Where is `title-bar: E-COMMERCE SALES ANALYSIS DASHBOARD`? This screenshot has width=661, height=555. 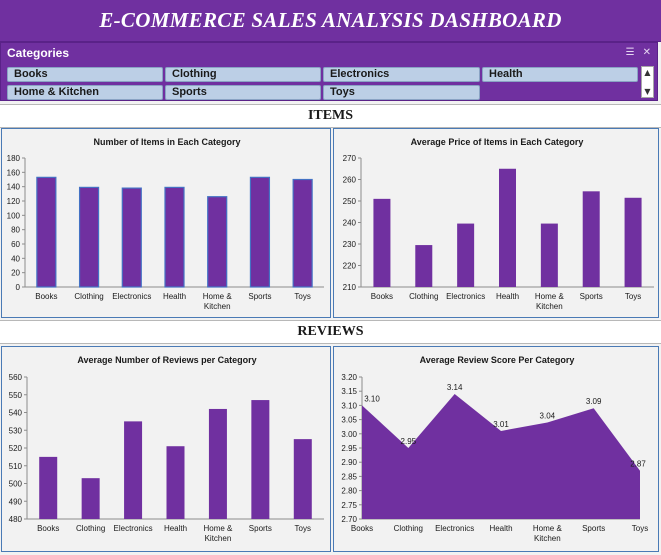
title-bar: E-COMMERCE SALES ANALYSIS DASHBOARD is located at coordinates (330, 21).